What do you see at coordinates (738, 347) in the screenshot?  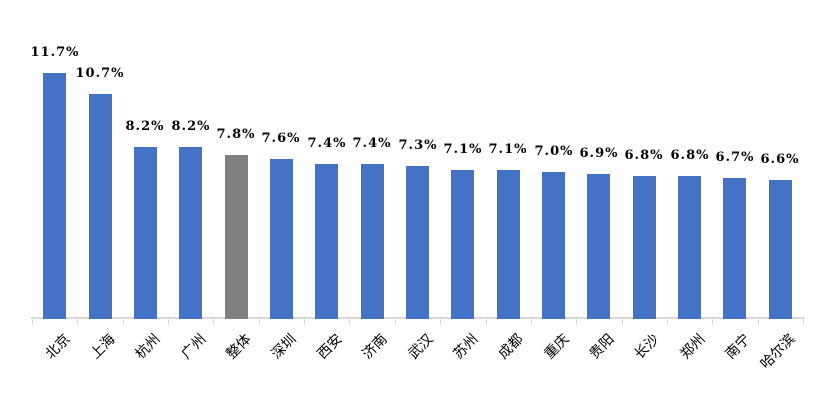 I see `category-label: 南宁` at bounding box center [738, 347].